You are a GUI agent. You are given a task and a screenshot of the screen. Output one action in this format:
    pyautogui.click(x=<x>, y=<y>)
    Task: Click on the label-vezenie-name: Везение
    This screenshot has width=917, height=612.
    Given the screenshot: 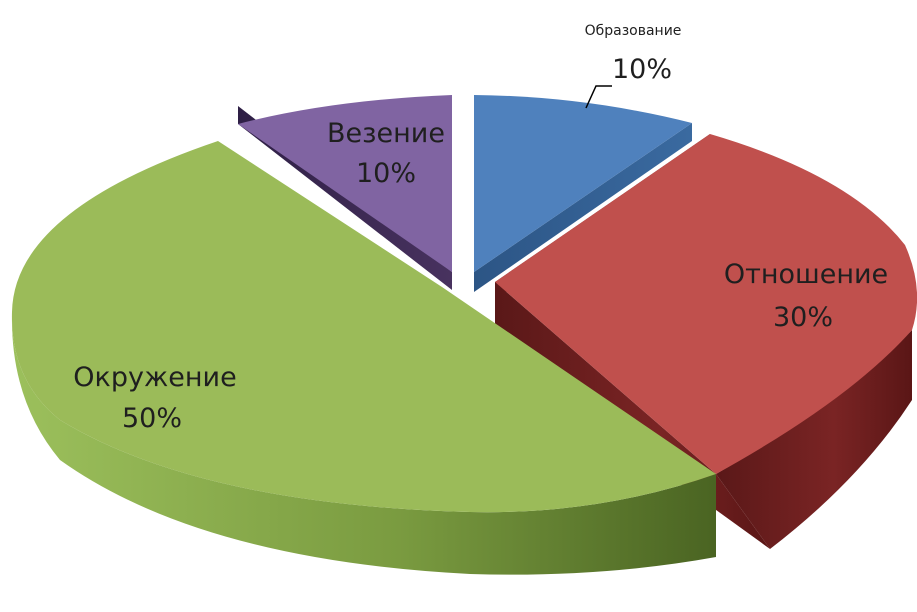 What is the action you would take?
    pyautogui.click(x=386, y=133)
    